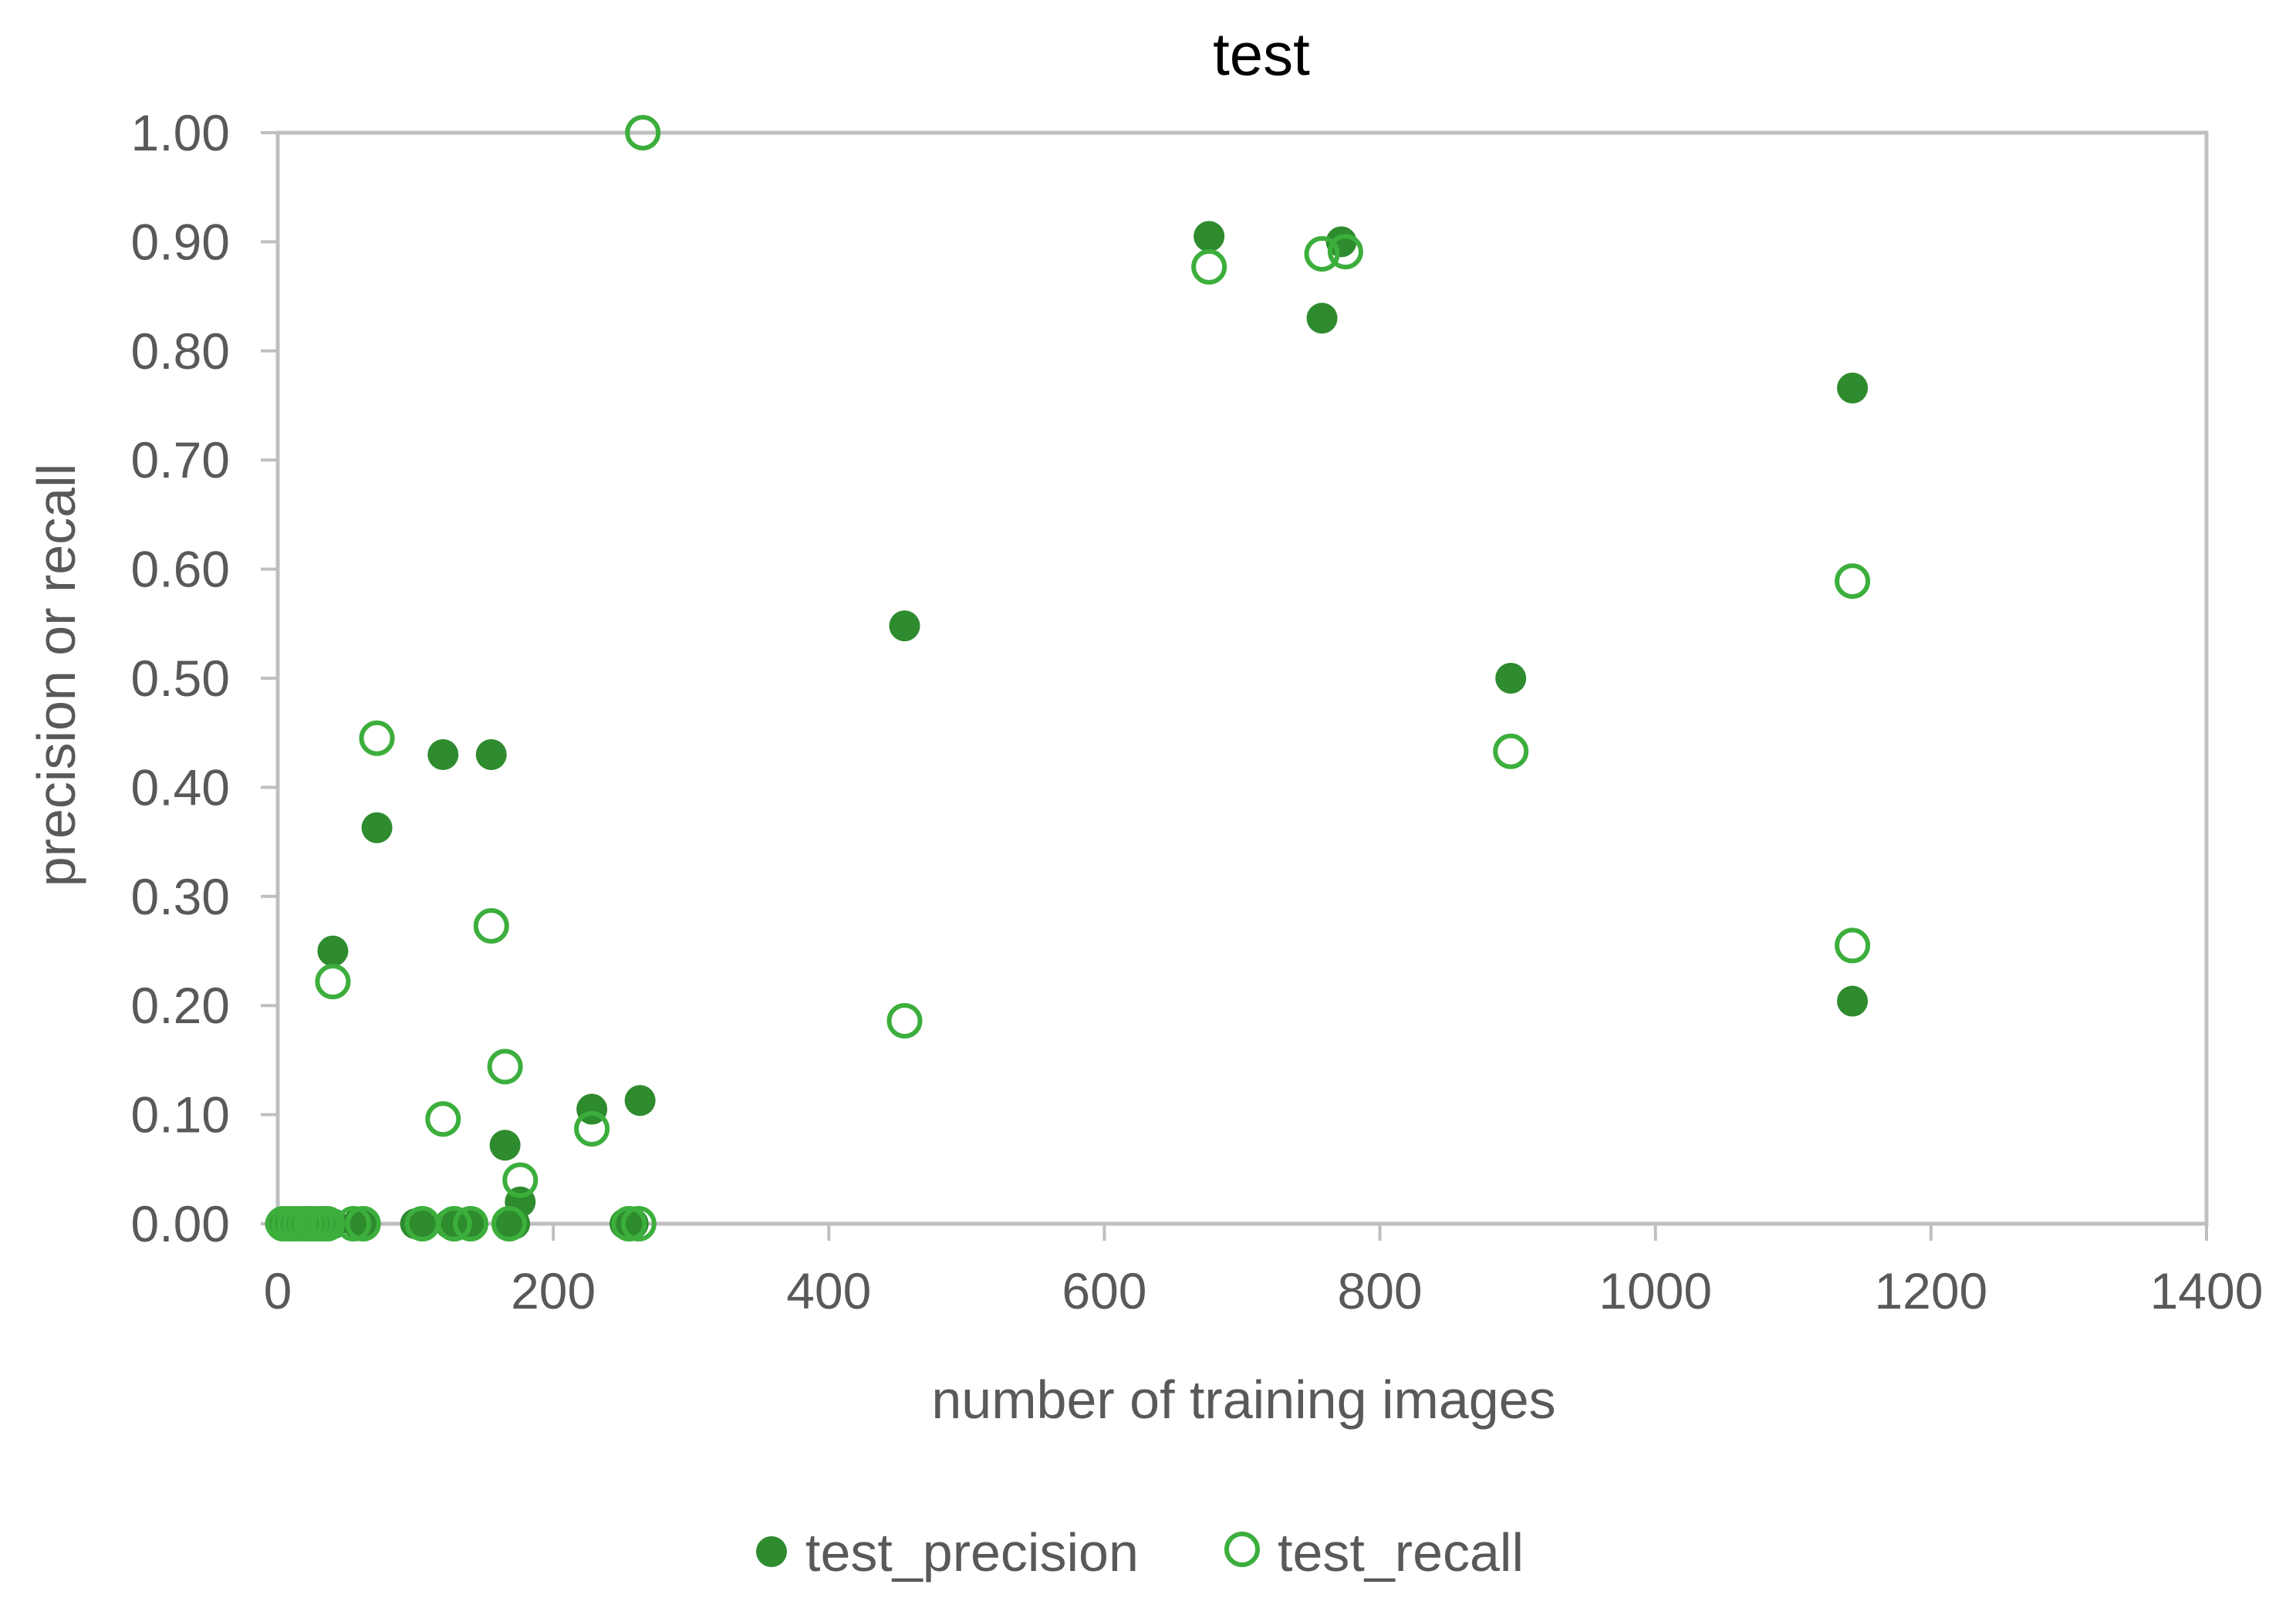 The height and width of the screenshot is (1608, 2296). I want to click on x-tick-label: 1200, so click(1930, 1290).